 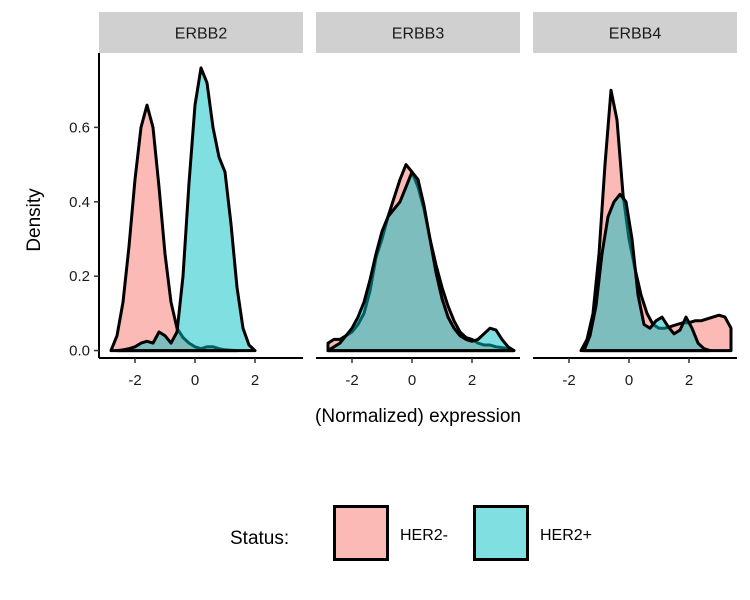 What do you see at coordinates (259, 538) in the screenshot?
I see `legend-title: Status:` at bounding box center [259, 538].